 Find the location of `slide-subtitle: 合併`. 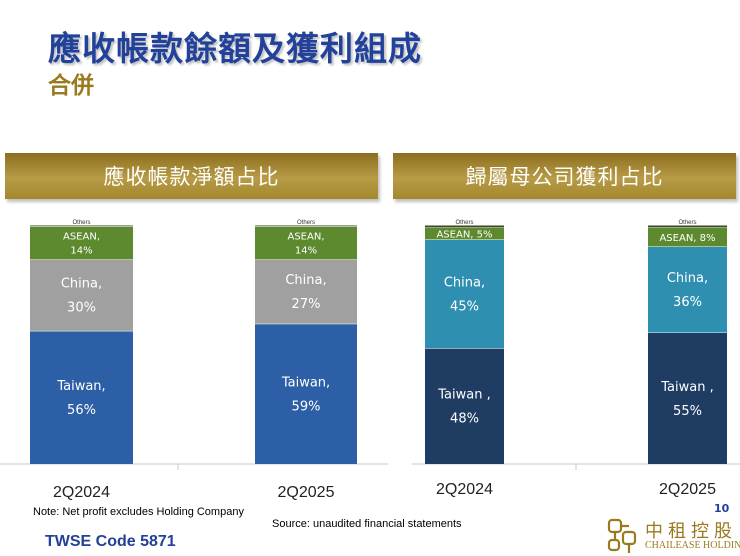

slide-subtitle: 合併 is located at coordinates (71, 86).